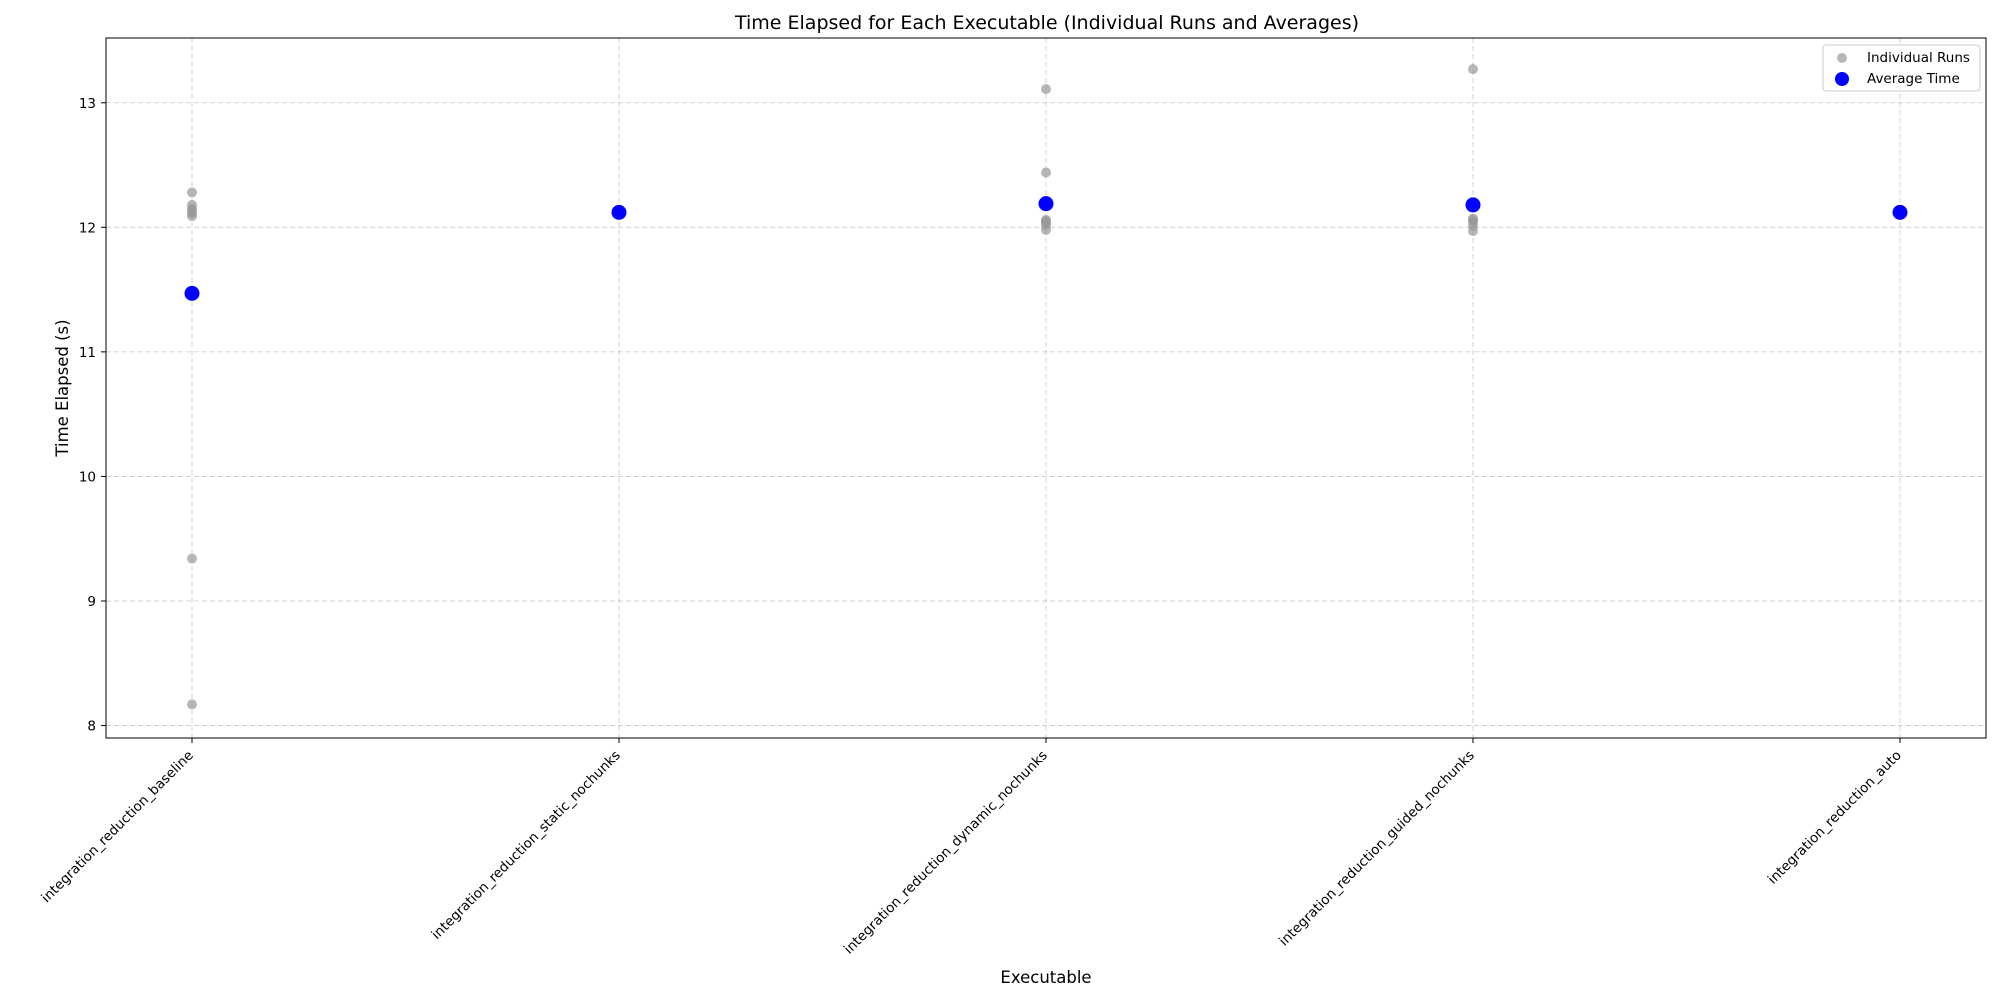  I want to click on y-tick-label: 12, so click(87, 228).